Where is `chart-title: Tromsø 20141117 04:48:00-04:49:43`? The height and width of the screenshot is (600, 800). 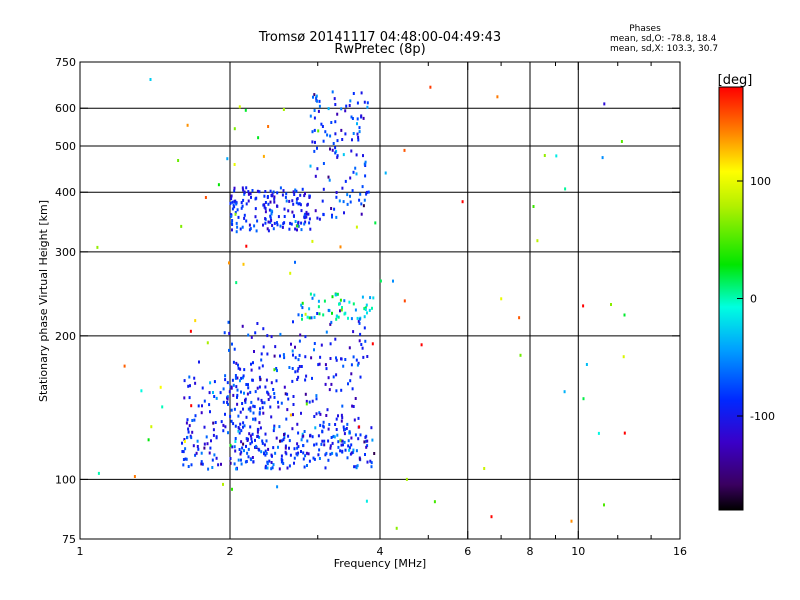
chart-title: Tromsø 20141117 04:48:00-04:49:43 is located at coordinates (379, 37).